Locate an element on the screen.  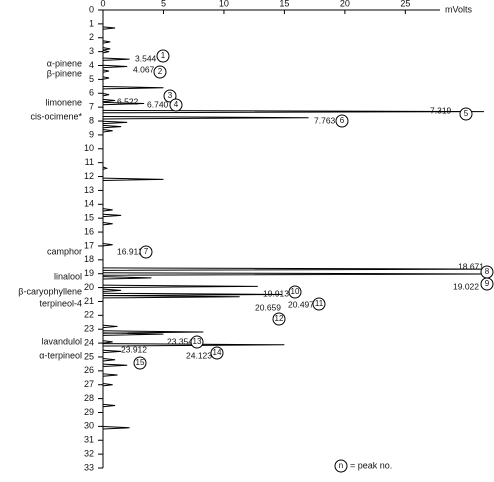
y-tick-label: 20 is located at coordinates (89, 287).